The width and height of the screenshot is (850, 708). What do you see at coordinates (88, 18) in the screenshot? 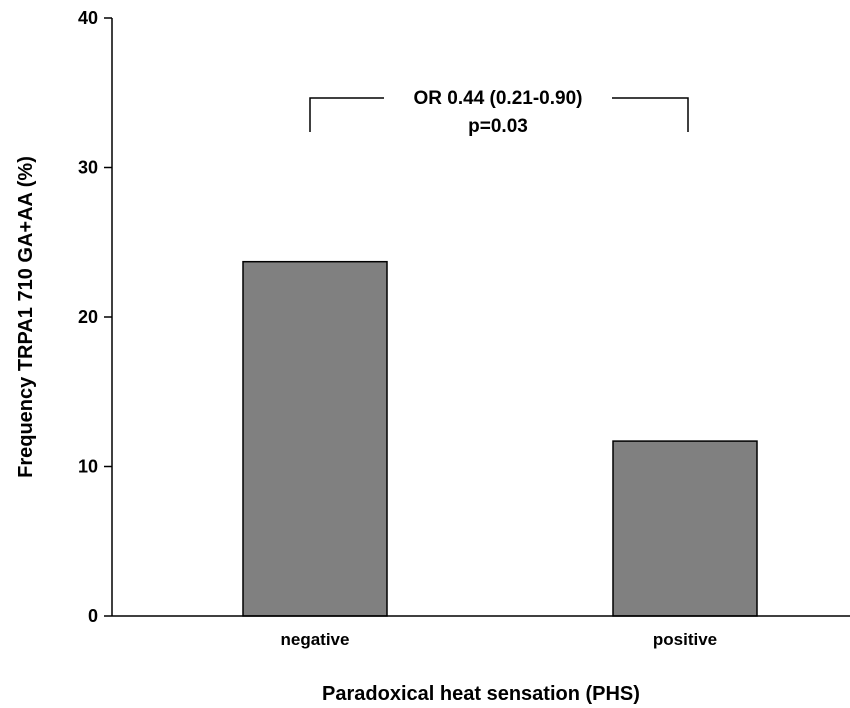
I see `y-tick-label: 40` at bounding box center [88, 18].